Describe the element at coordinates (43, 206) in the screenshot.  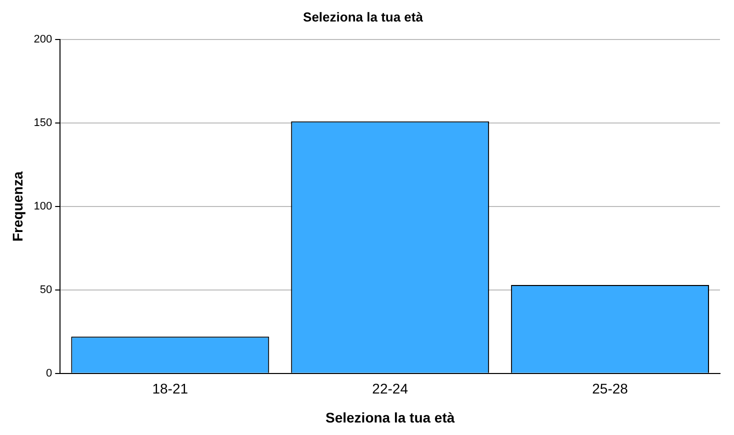
I see `y-tick-label: 100` at that location.